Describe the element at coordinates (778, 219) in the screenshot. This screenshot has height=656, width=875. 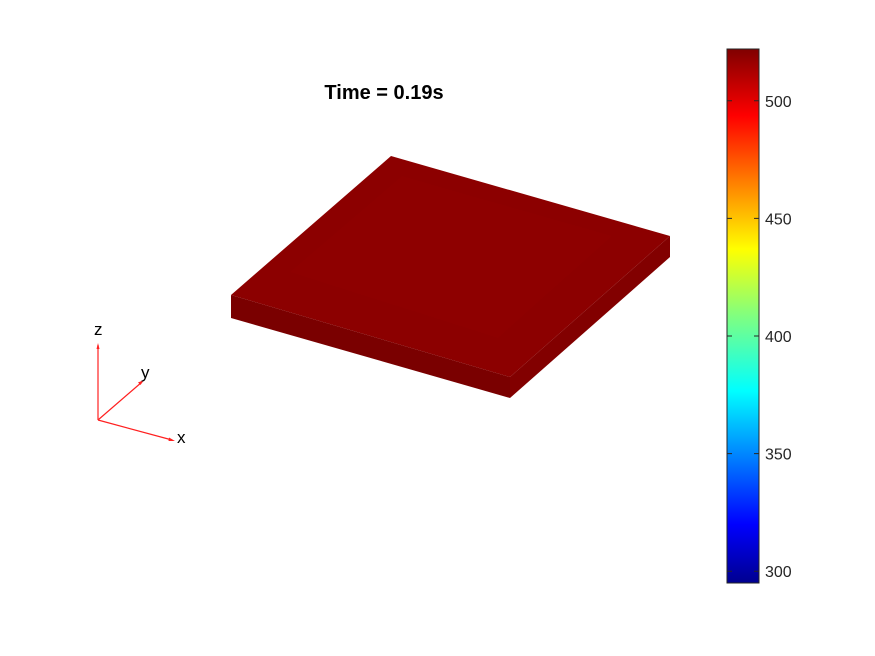
I see `colorbar-tick-label: 450` at that location.